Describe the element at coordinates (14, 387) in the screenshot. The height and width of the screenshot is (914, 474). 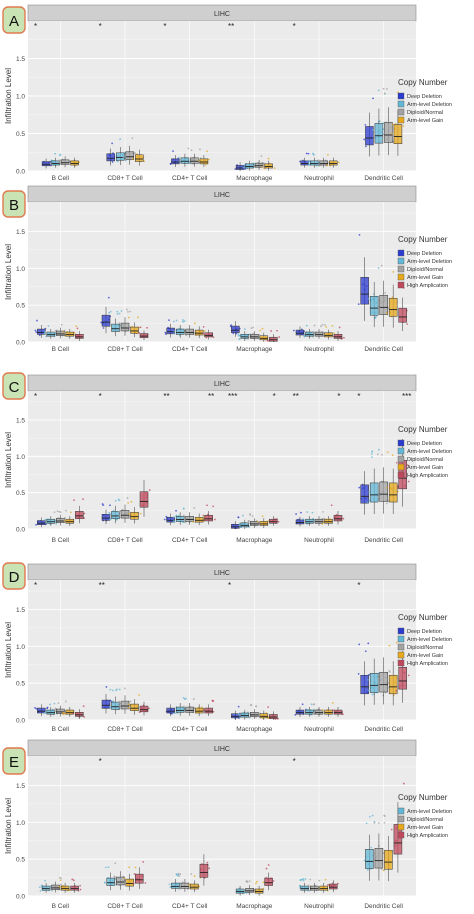
I see `panel-letter: C` at that location.